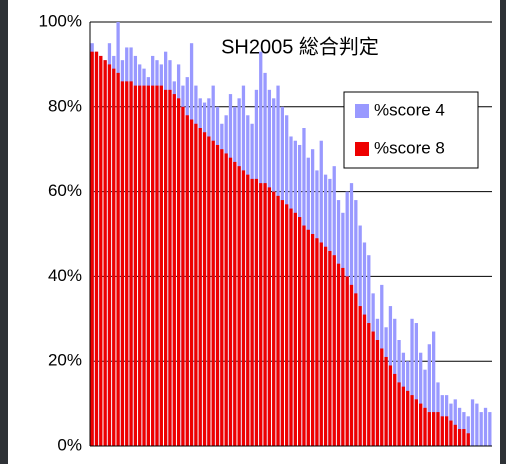 The height and width of the screenshot is (464, 506). Describe the element at coordinates (300, 46) in the screenshot. I see `chart-title: SH2005 総合判定` at that location.